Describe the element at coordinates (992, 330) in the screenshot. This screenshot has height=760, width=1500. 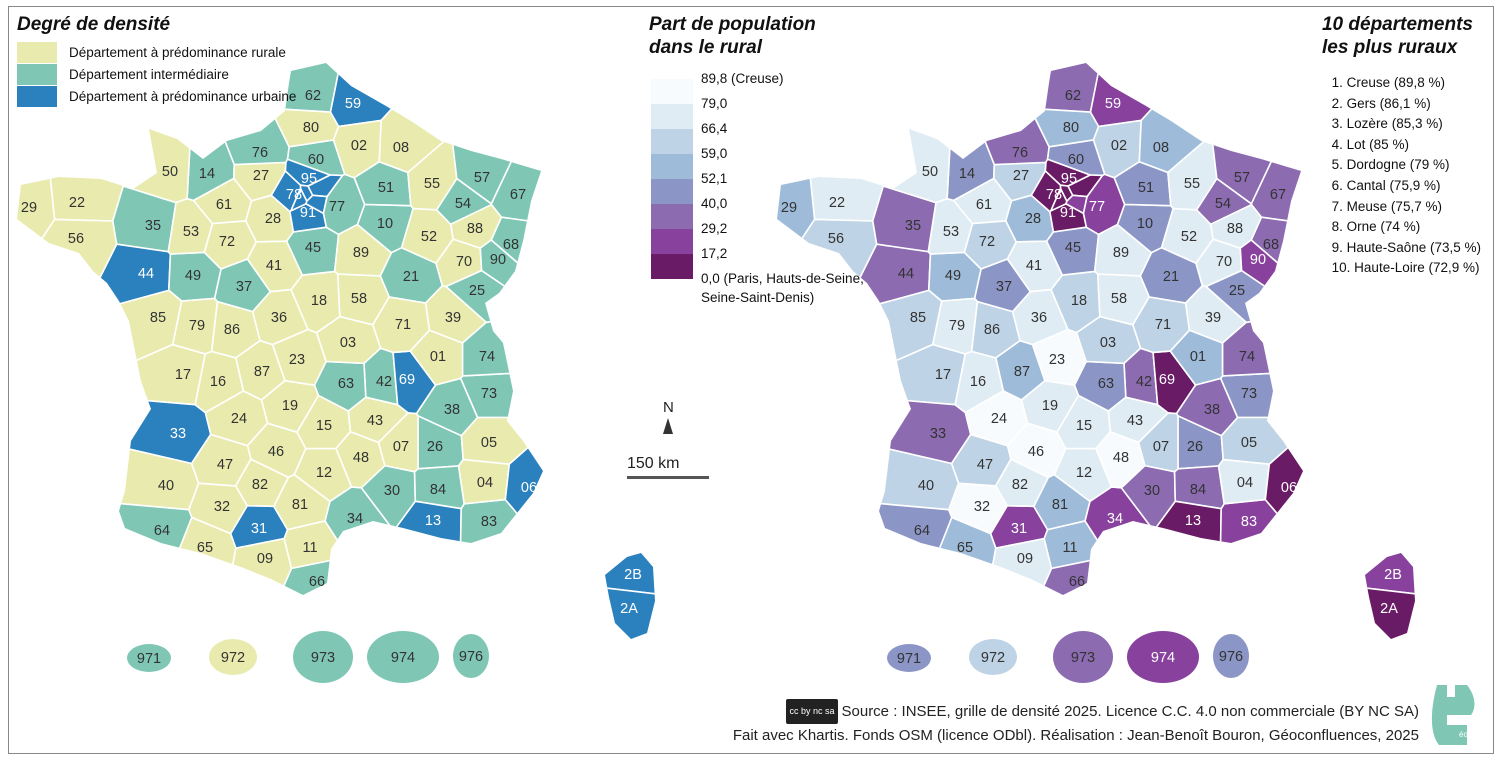
I see `department-label: 86` at that location.